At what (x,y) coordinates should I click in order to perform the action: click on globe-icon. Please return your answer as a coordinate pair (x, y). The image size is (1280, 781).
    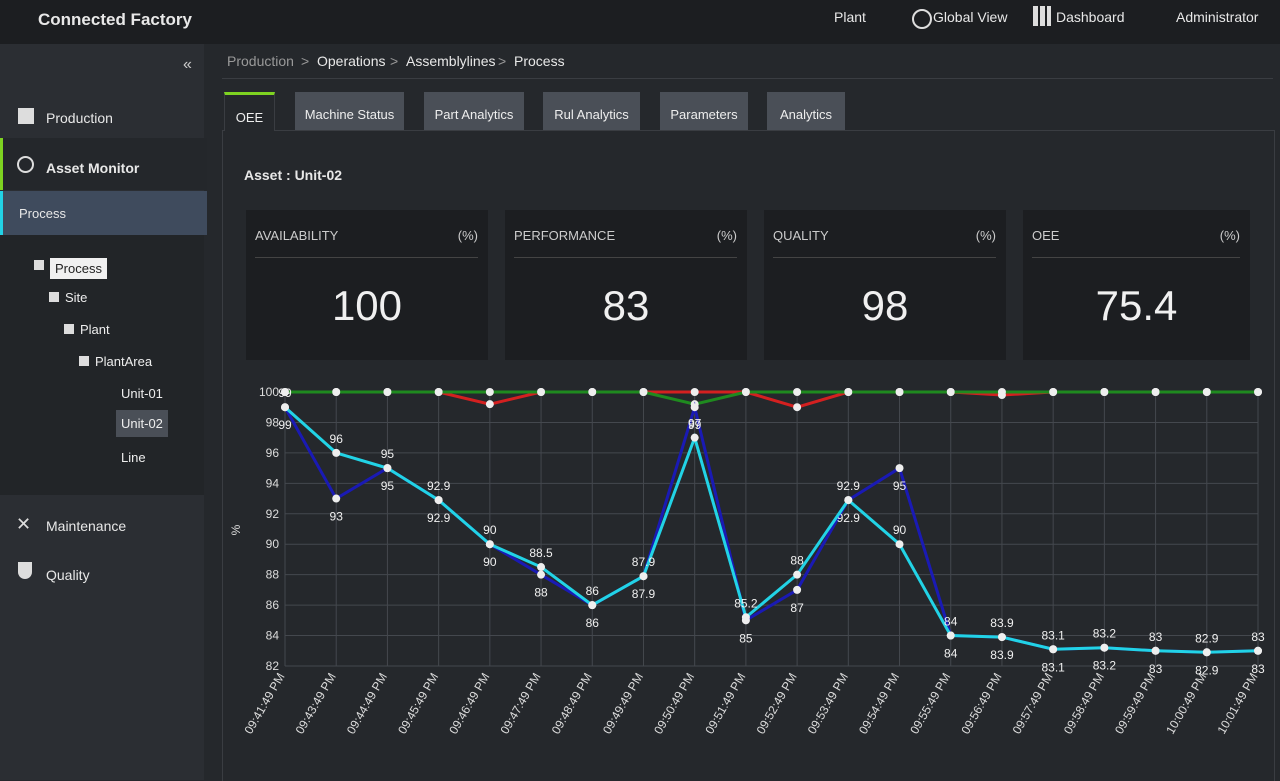
    Looking at the image, I should click on (922, 19).